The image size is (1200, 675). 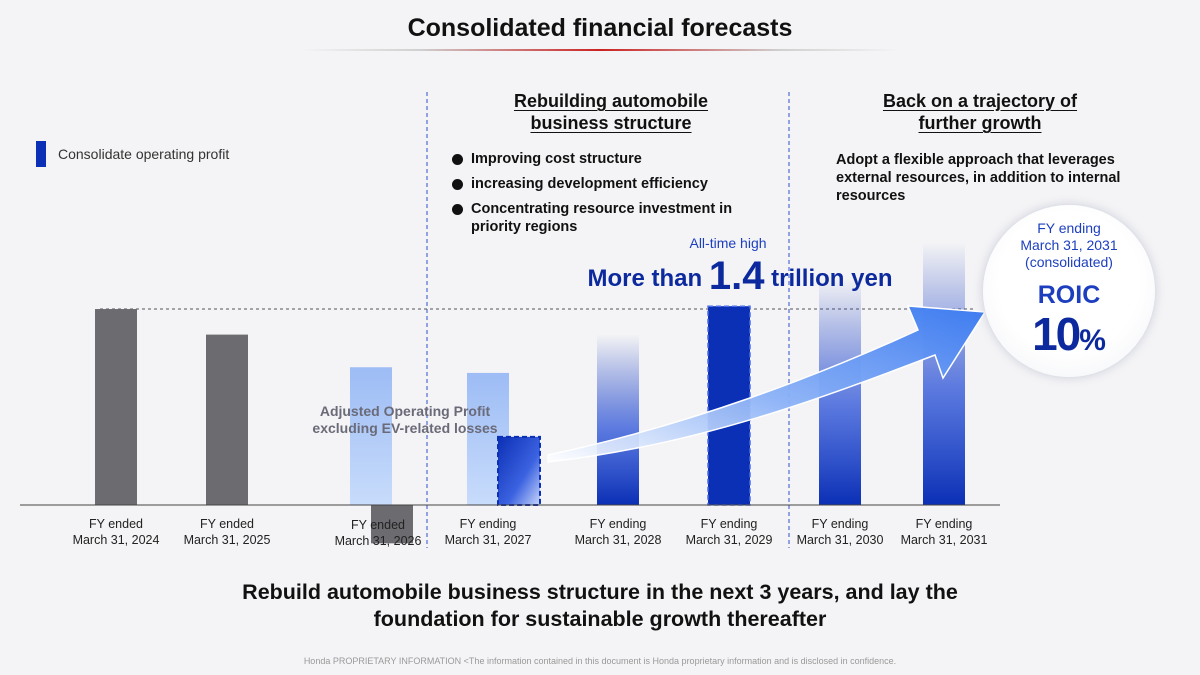 I want to click on all-time-high-label: All-time high, so click(x=728, y=243).